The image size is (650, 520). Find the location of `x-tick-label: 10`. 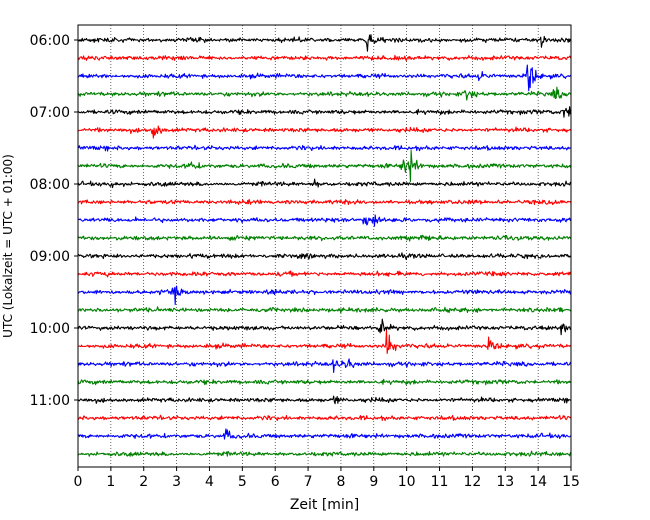

x-tick-label: 10 is located at coordinates (407, 482).